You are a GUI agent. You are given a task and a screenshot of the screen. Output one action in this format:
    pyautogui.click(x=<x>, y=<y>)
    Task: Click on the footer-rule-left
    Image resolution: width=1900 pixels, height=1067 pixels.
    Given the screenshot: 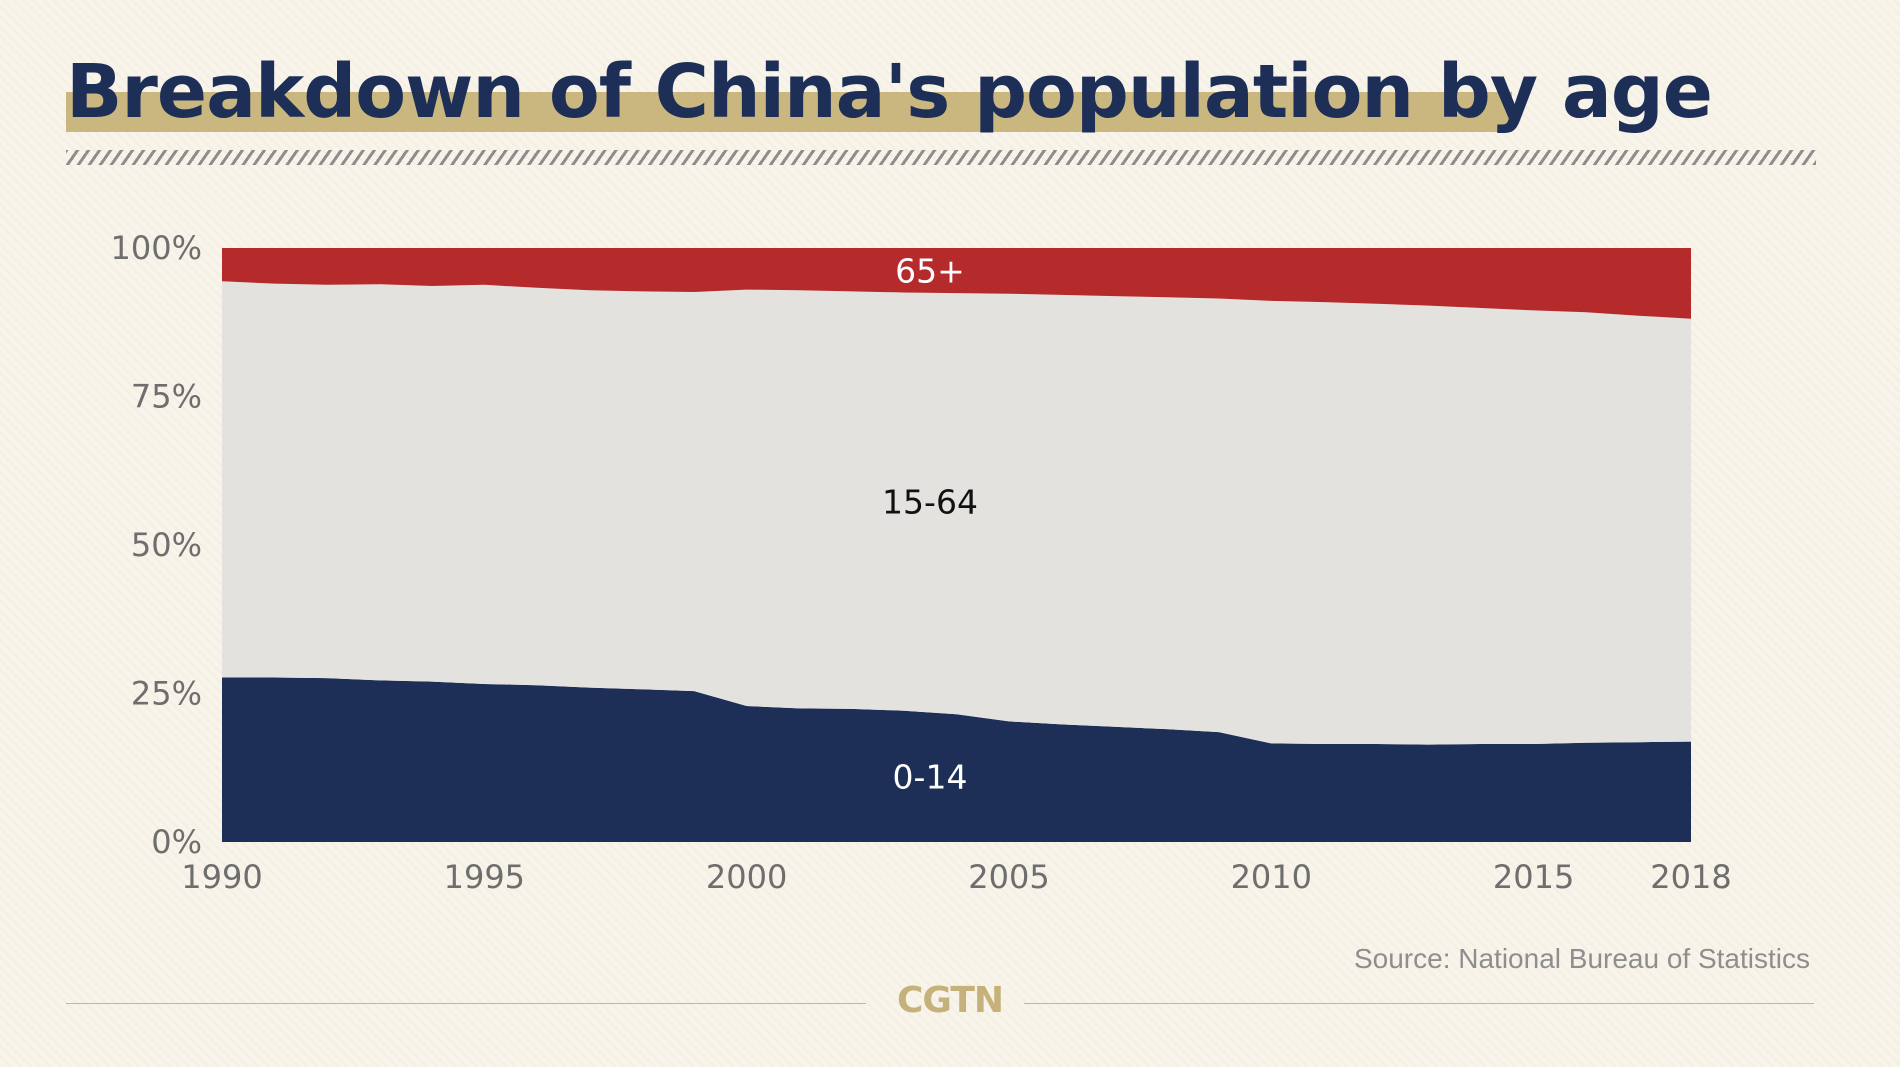 What is the action you would take?
    pyautogui.click(x=466, y=1003)
    